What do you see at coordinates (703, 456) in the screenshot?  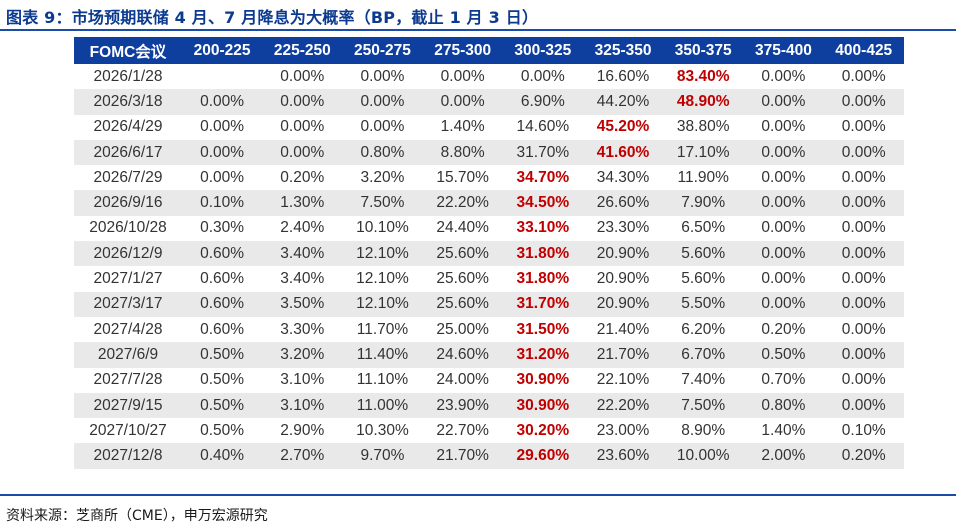 I see `probability-cell: 10.00%` at bounding box center [703, 456].